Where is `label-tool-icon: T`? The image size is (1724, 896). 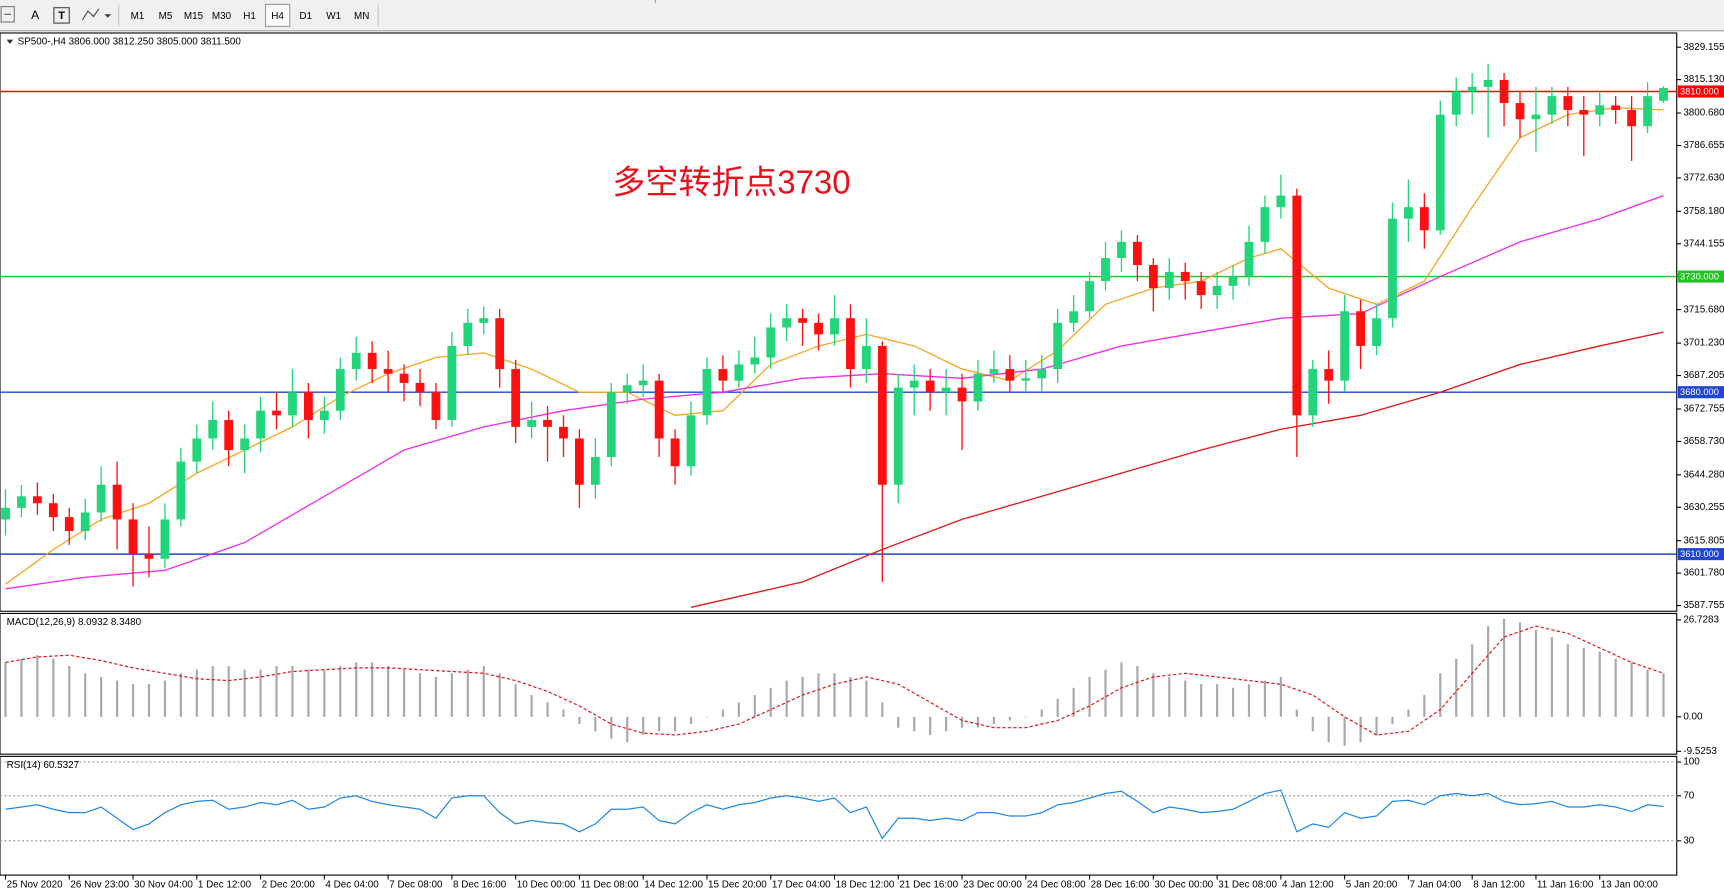 label-tool-icon: T is located at coordinates (61, 16).